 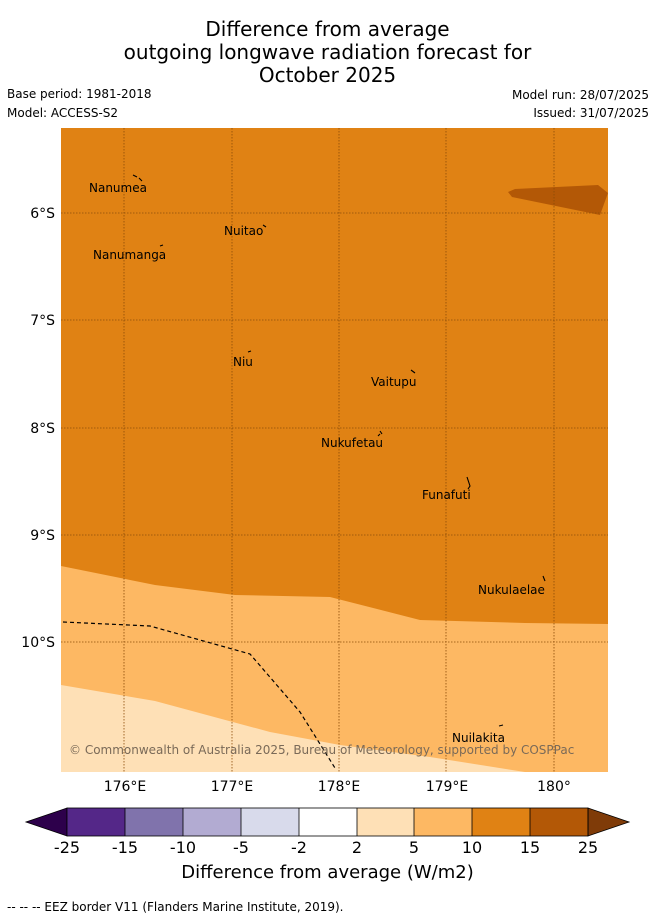 What do you see at coordinates (327, 872) in the screenshot?
I see `colorbar-label: Difference from average (W/m2)` at bounding box center [327, 872].